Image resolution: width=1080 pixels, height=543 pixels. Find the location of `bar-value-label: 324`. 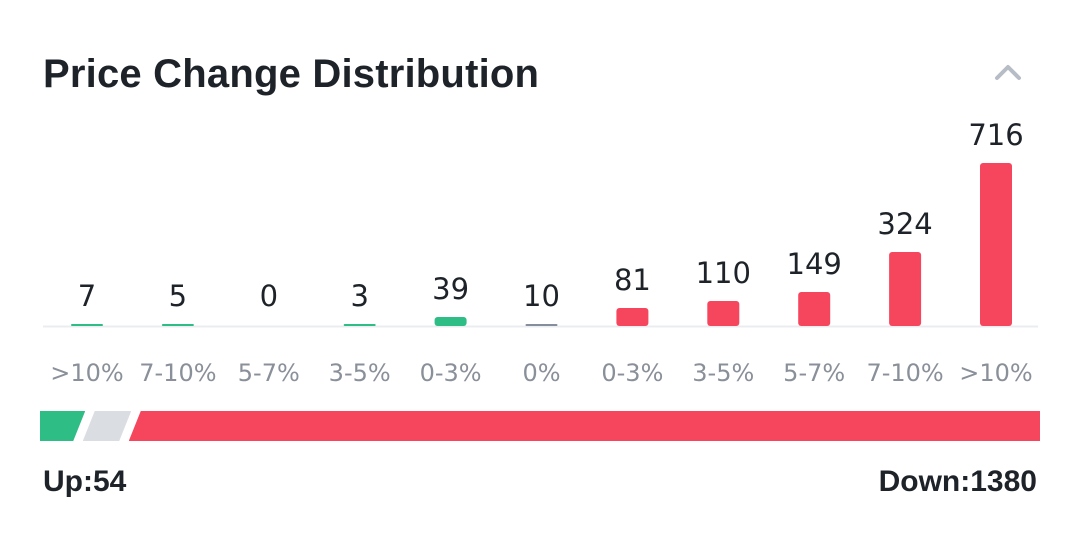

bar-value-label: 324 is located at coordinates (905, 224).